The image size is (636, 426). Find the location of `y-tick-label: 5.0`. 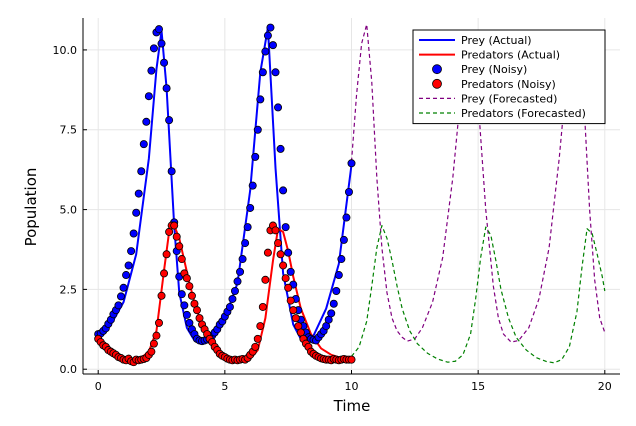

y-tick-label: 5.0 is located at coordinates (69, 210).